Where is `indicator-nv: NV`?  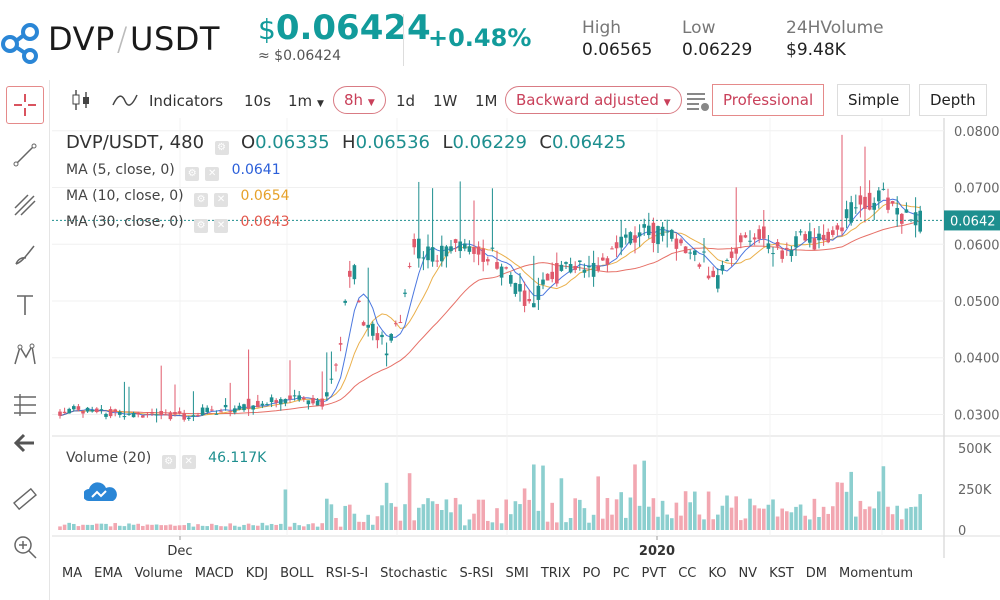
indicator-nv: NV is located at coordinates (748, 573).